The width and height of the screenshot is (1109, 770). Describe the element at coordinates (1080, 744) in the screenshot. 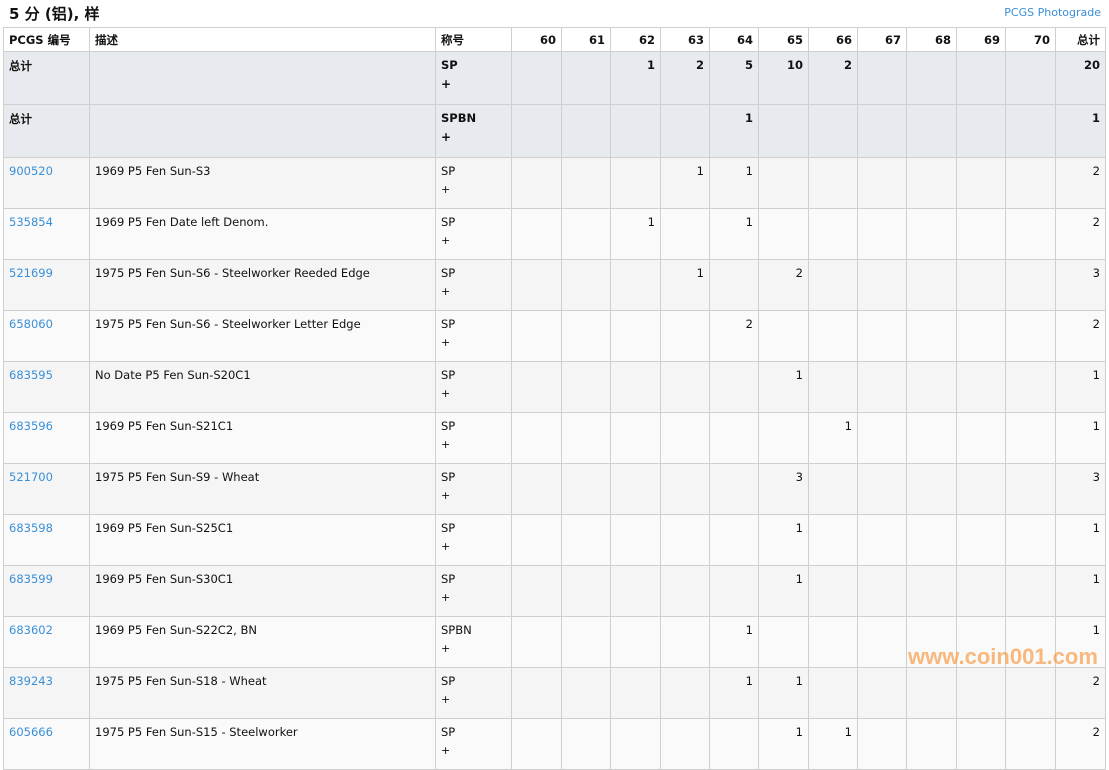

I see `row-total: 2` at that location.